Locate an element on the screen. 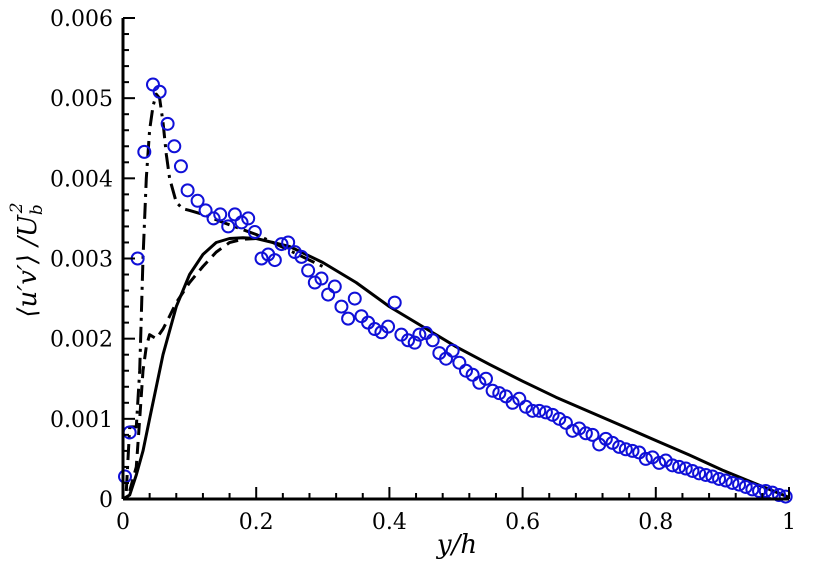  y-tick-labels: 0 0.001 0.002 0.003 0.004 0.005 0.006 is located at coordinates (81, 260).